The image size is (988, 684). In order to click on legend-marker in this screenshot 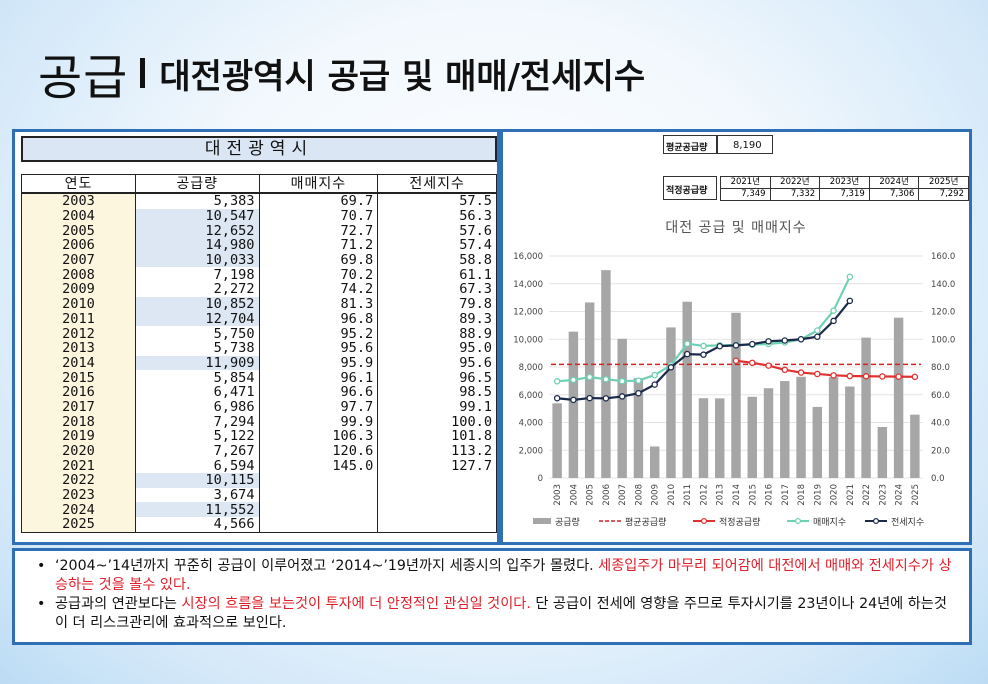, I will do `click(798, 521)`.